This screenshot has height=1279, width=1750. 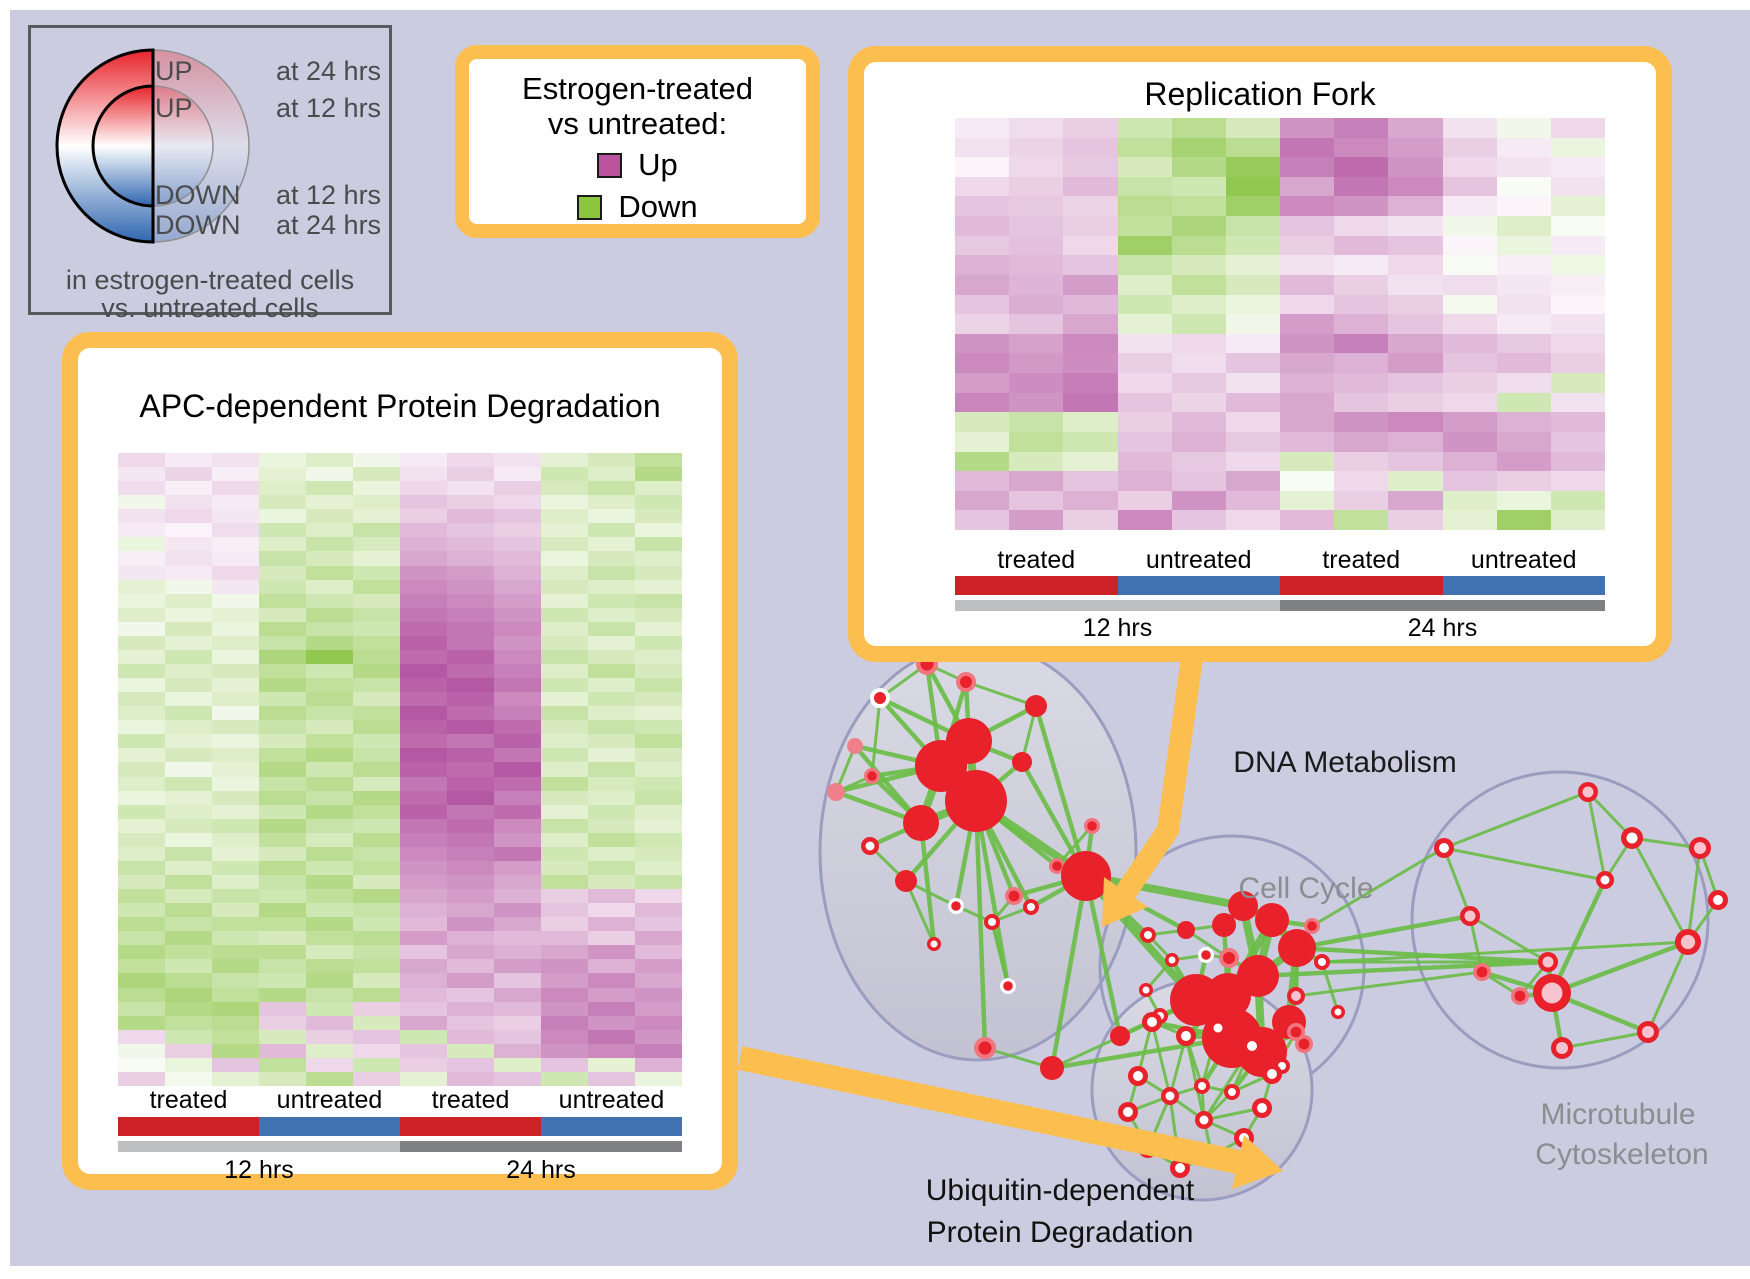 What do you see at coordinates (541, 1146) in the screenshot?
I see `apc-time-bar` at bounding box center [541, 1146].